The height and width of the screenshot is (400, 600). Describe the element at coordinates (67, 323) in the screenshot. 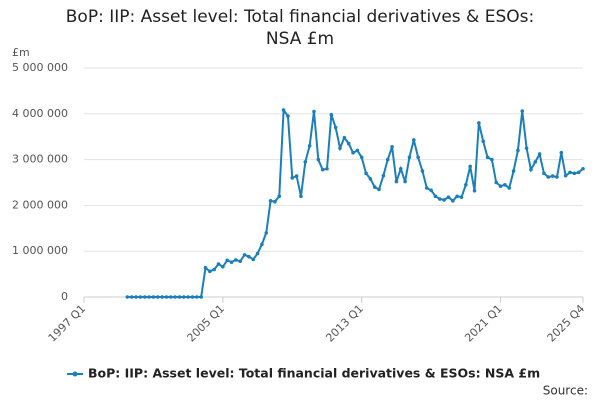

I see `x-tick-label: 1997 Q1` at that location.